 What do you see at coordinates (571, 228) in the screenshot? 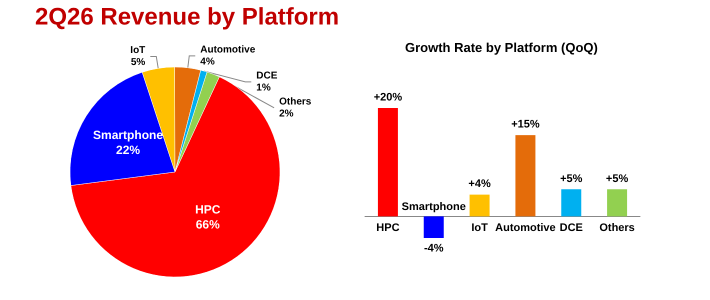
I see `x-tick-label: DCE` at bounding box center [571, 228].